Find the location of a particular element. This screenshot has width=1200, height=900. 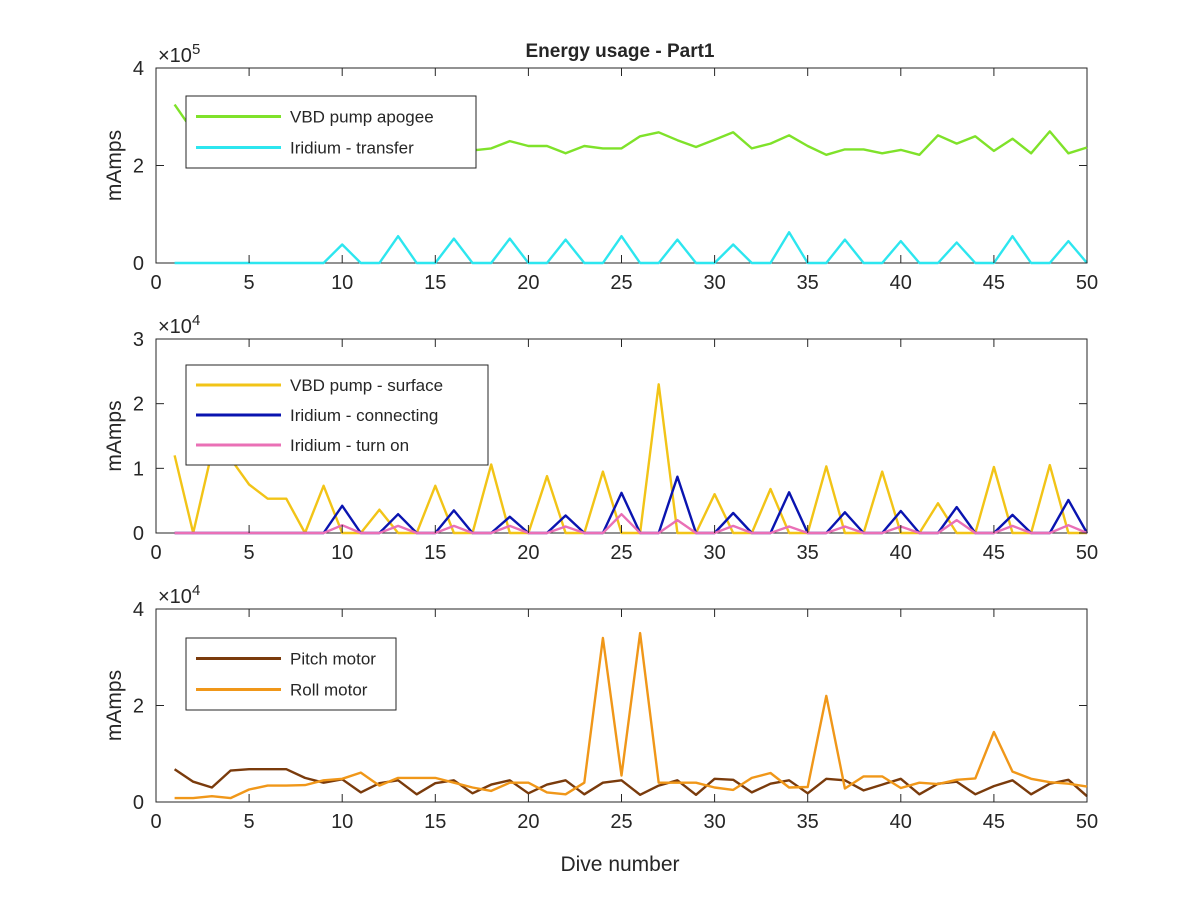

y-exponent-power: 5 is located at coordinates (196, 49).